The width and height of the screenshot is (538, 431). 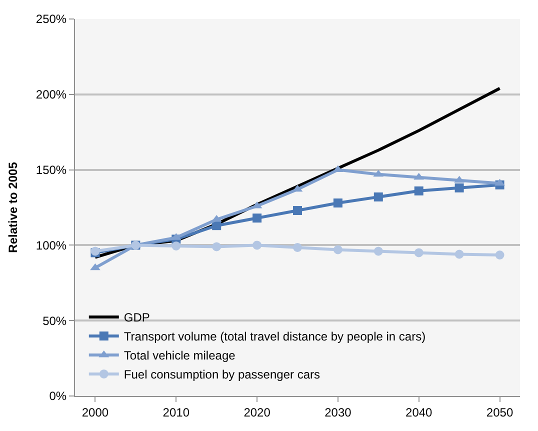 What do you see at coordinates (51, 19) in the screenshot?
I see `y-tick-label: 250%` at bounding box center [51, 19].